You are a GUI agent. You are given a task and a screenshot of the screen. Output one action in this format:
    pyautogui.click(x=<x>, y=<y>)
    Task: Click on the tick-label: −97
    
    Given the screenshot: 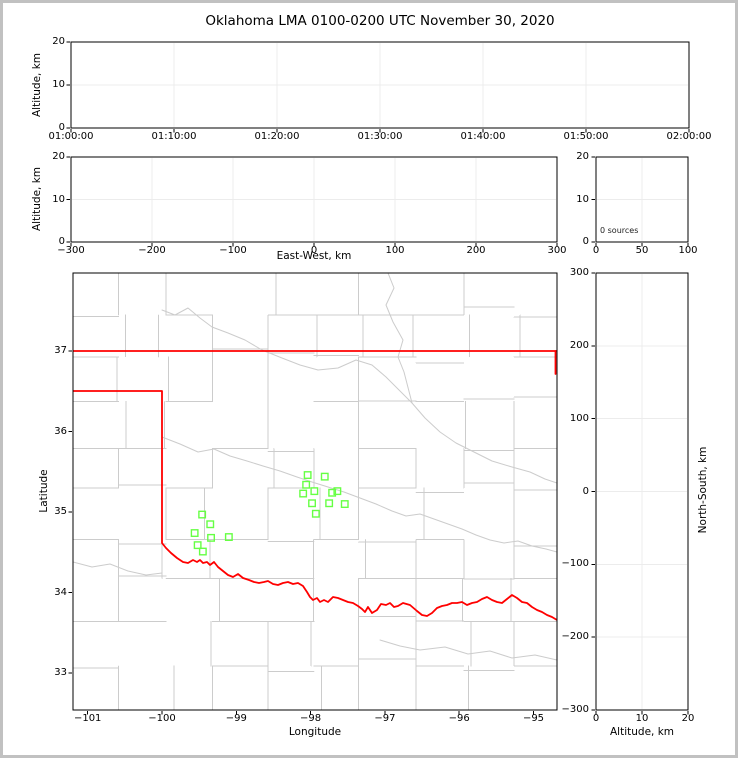 What is the action you would take?
    pyautogui.click(x=385, y=718)
    